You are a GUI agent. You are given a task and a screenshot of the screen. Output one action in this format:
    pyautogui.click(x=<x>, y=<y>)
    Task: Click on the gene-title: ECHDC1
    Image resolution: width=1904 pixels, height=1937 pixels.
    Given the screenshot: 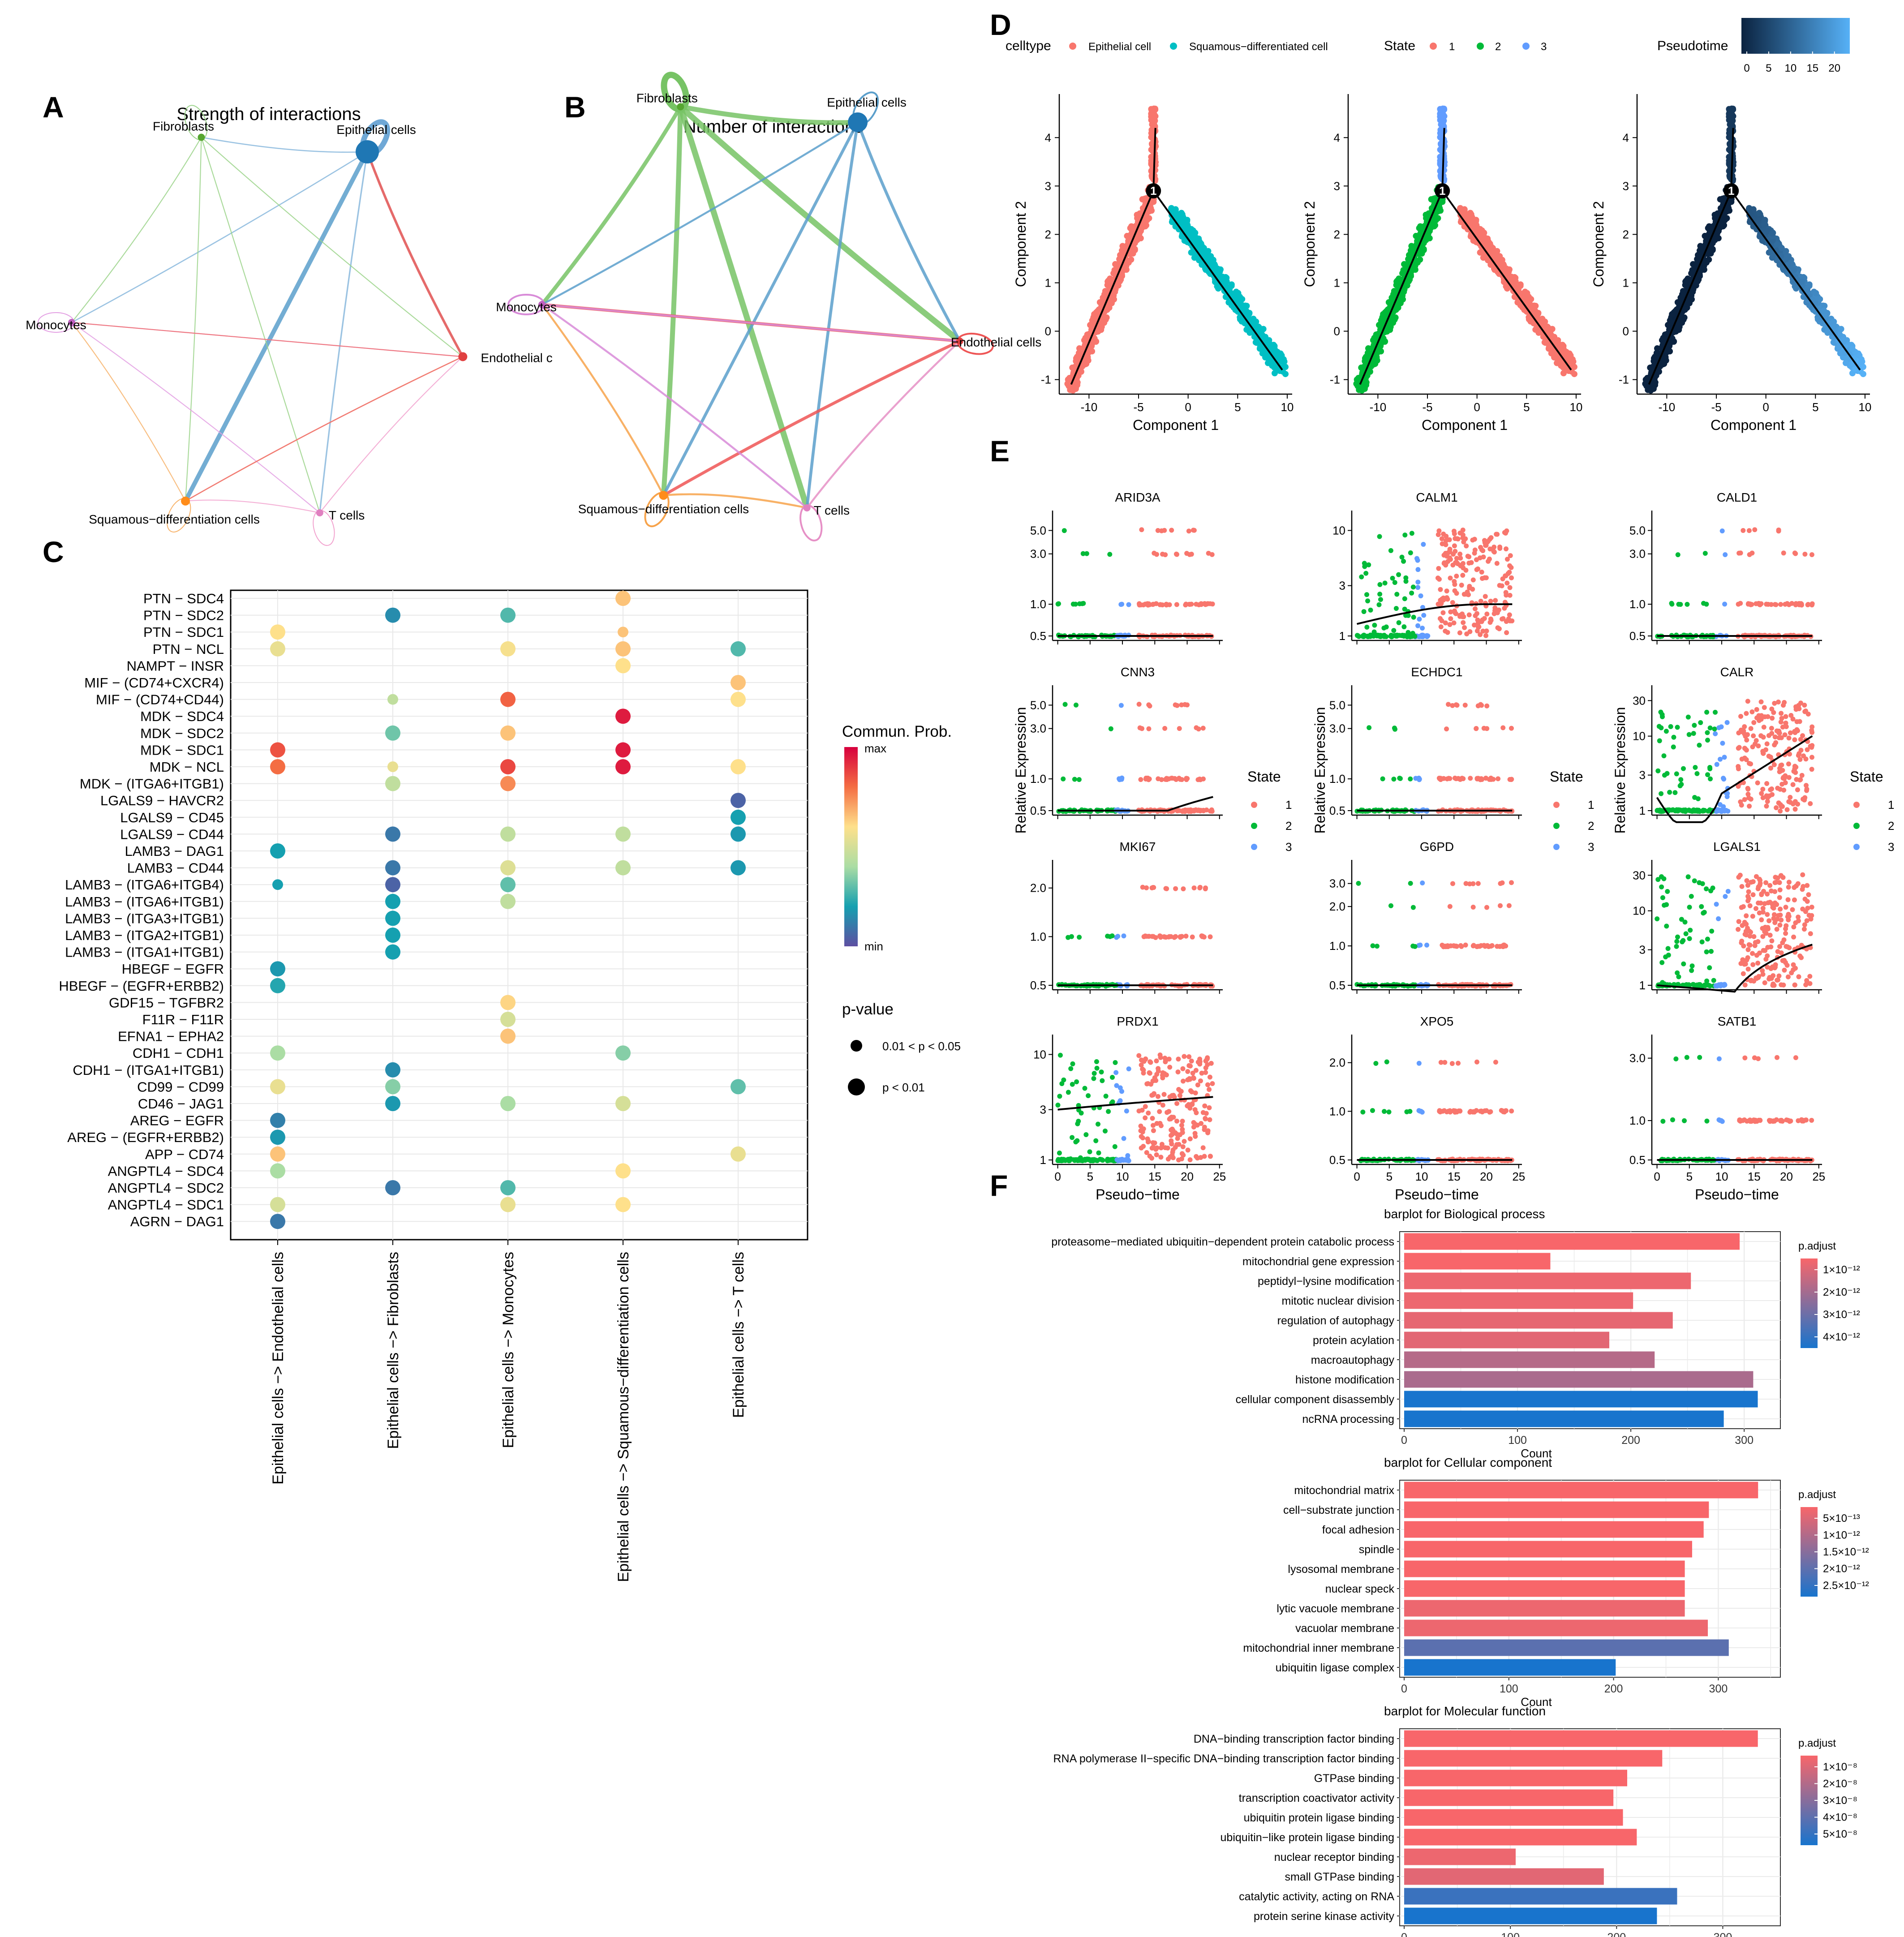 What is the action you would take?
    pyautogui.click(x=1436, y=672)
    